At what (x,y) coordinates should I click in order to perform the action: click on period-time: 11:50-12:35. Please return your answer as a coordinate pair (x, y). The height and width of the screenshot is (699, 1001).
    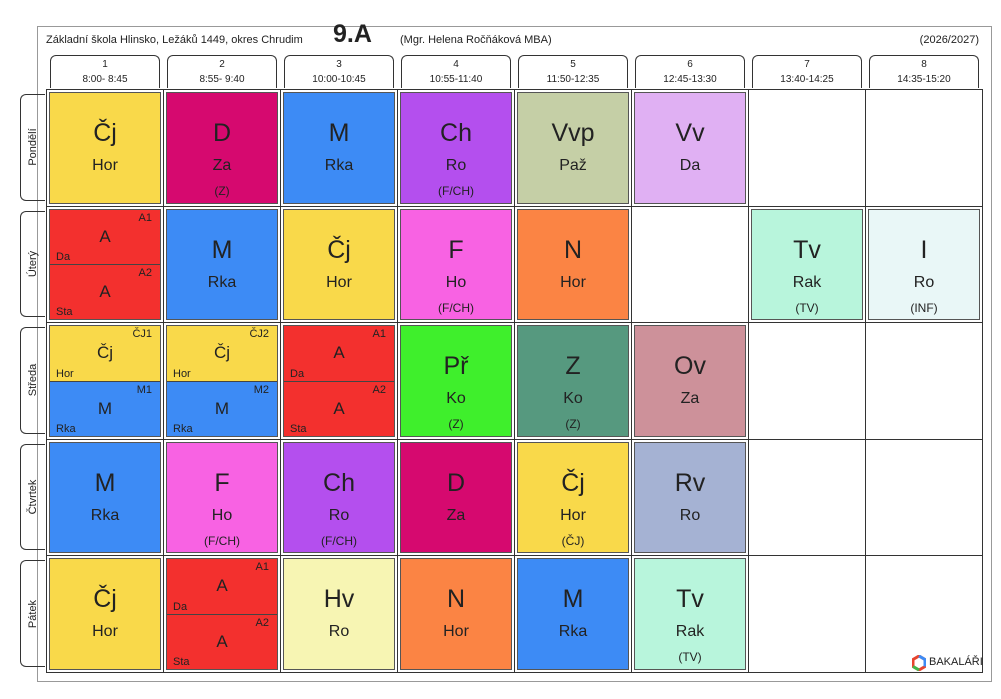
    Looking at the image, I should click on (573, 79).